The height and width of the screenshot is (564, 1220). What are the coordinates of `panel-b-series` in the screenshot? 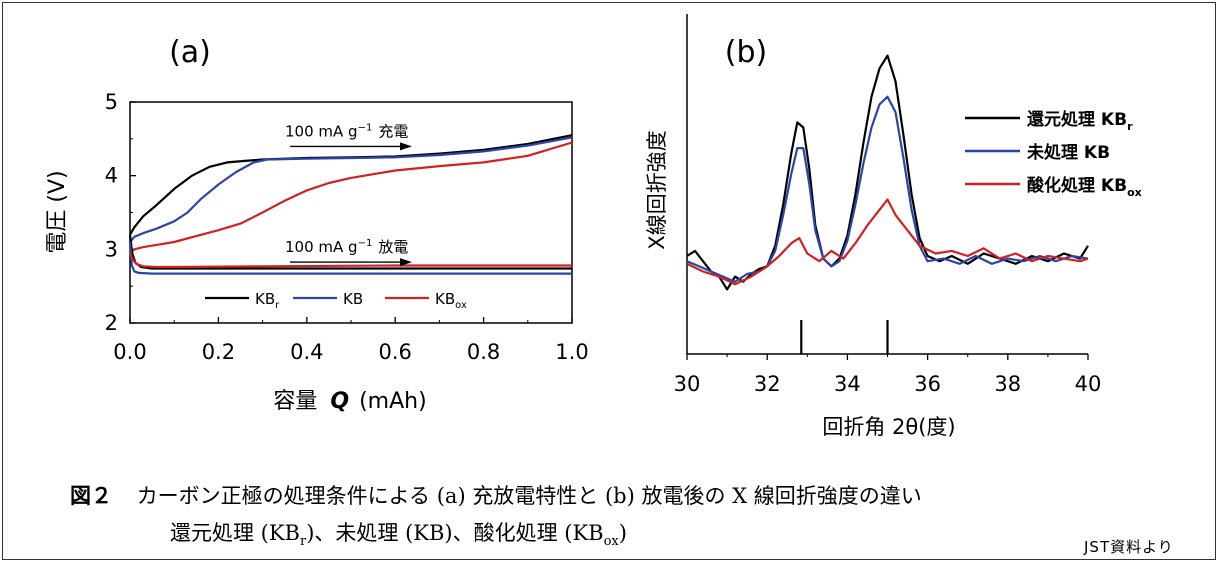 It's located at (887, 172).